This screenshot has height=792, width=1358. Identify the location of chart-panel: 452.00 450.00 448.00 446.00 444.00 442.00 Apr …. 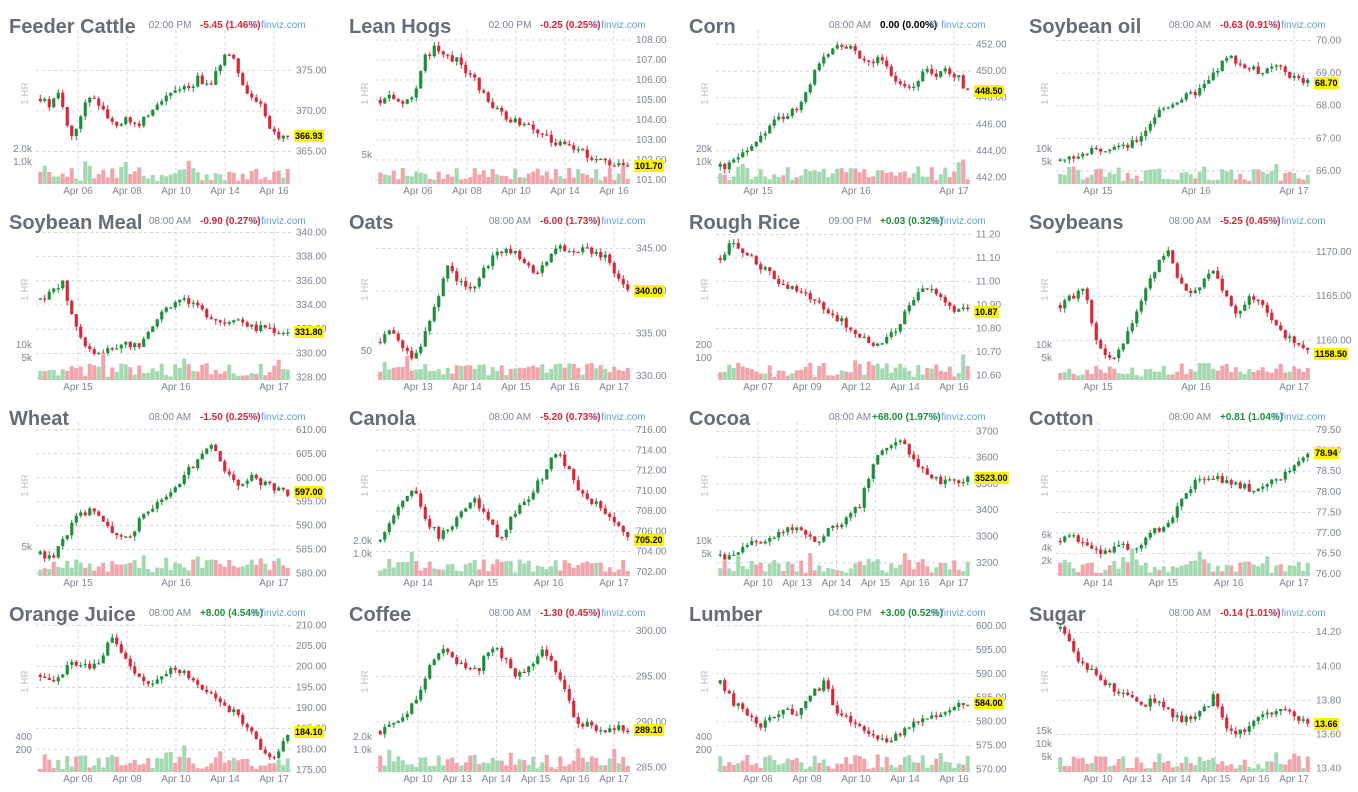
(850, 98).